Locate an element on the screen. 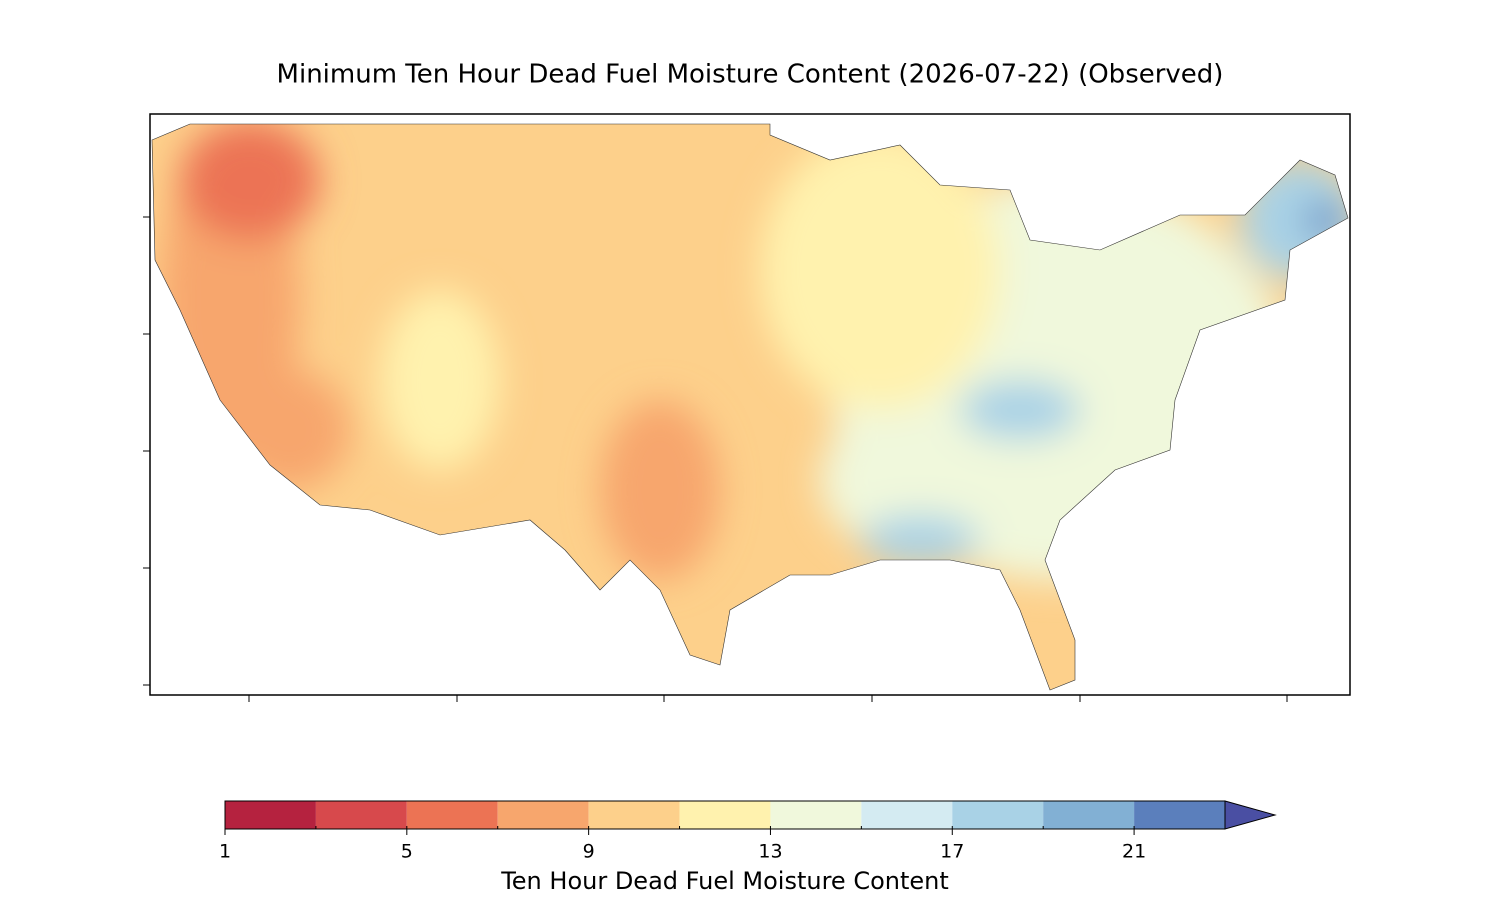 The image size is (1500, 904). colorbar-tick-label: 13 is located at coordinates (770, 852).